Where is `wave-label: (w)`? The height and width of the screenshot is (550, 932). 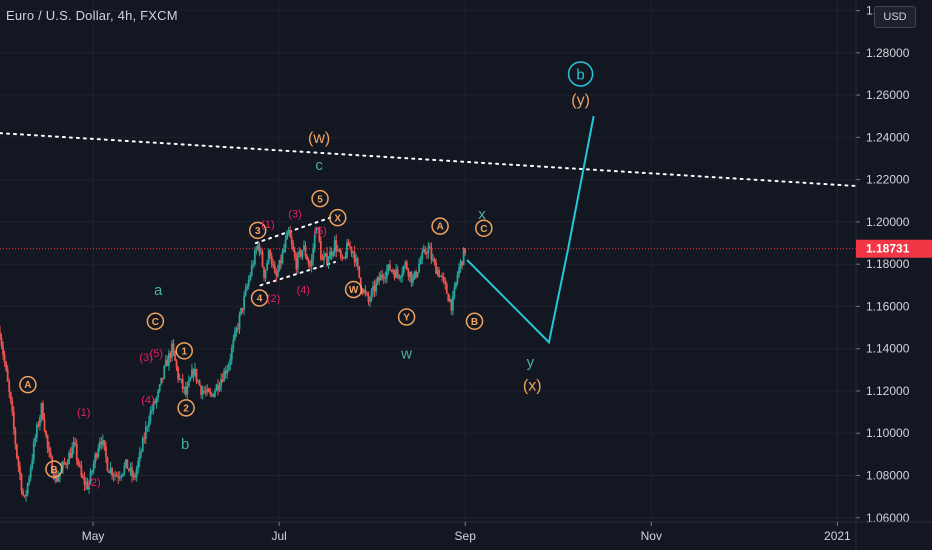 wave-label: (w) is located at coordinates (319, 138).